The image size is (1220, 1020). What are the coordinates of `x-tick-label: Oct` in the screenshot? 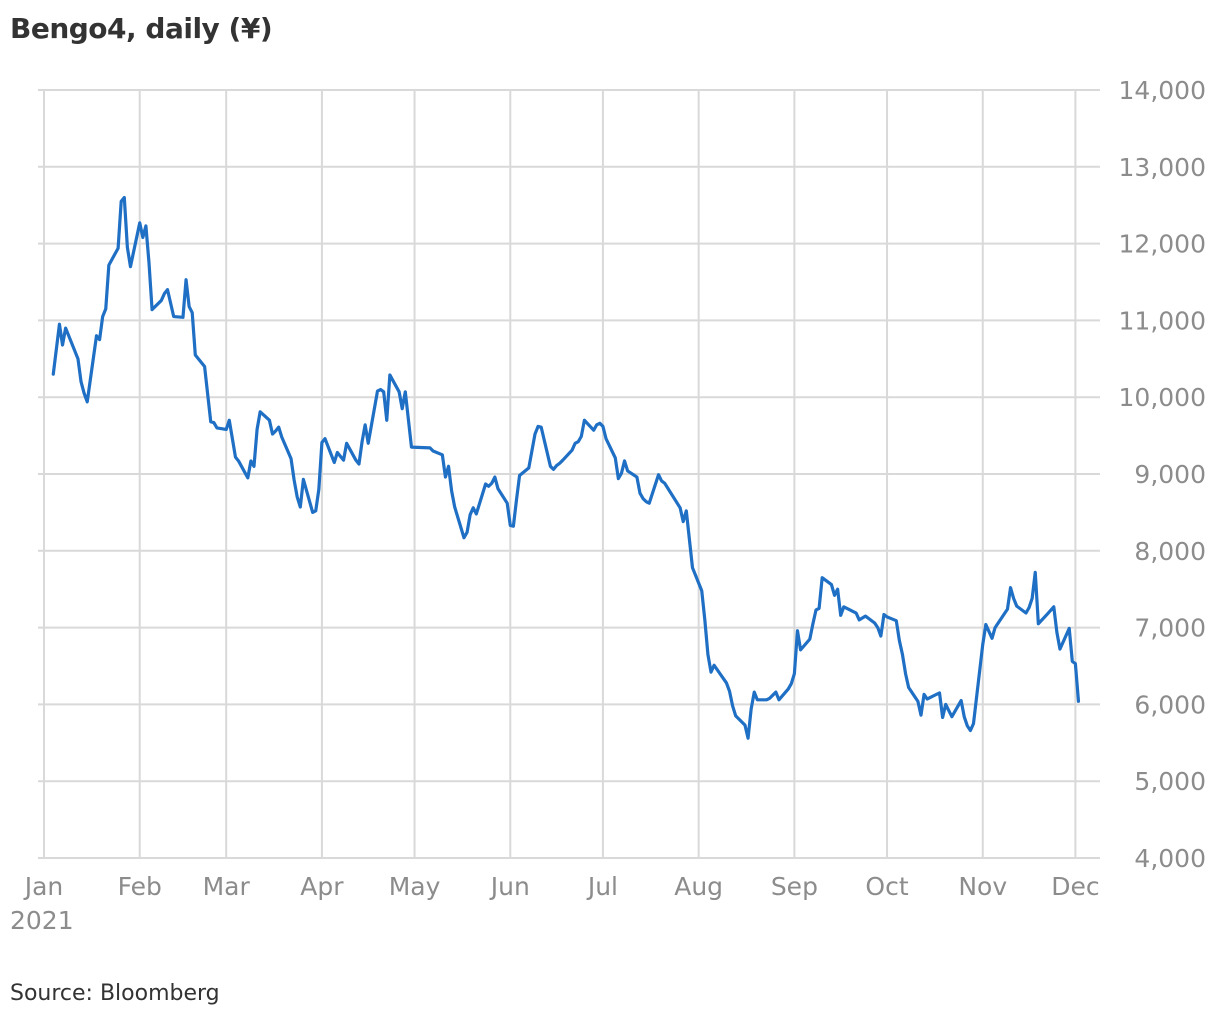 It's located at (886, 886).